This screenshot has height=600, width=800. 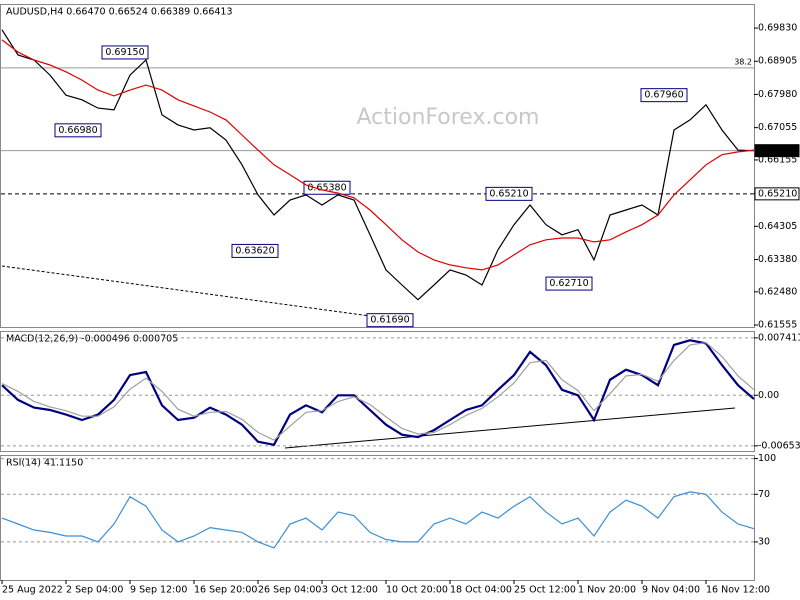 I want to click on annotation-label: 0.62710, so click(x=568, y=283).